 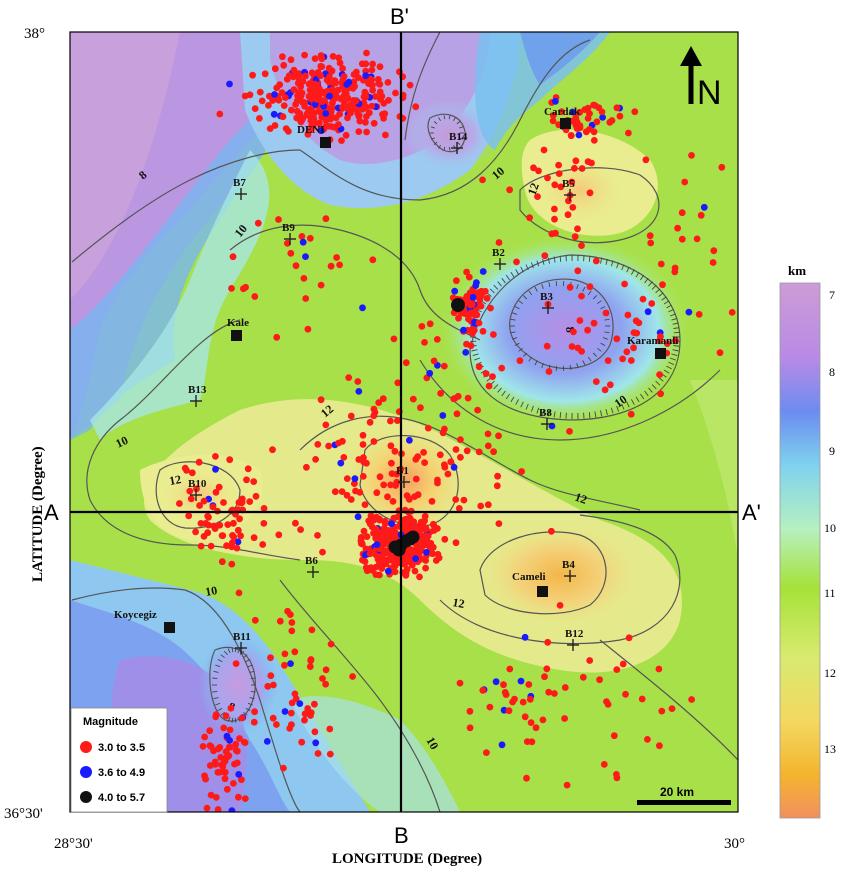 What do you see at coordinates (242, 642) in the screenshot?
I see `station-b11: B11` at bounding box center [242, 642].